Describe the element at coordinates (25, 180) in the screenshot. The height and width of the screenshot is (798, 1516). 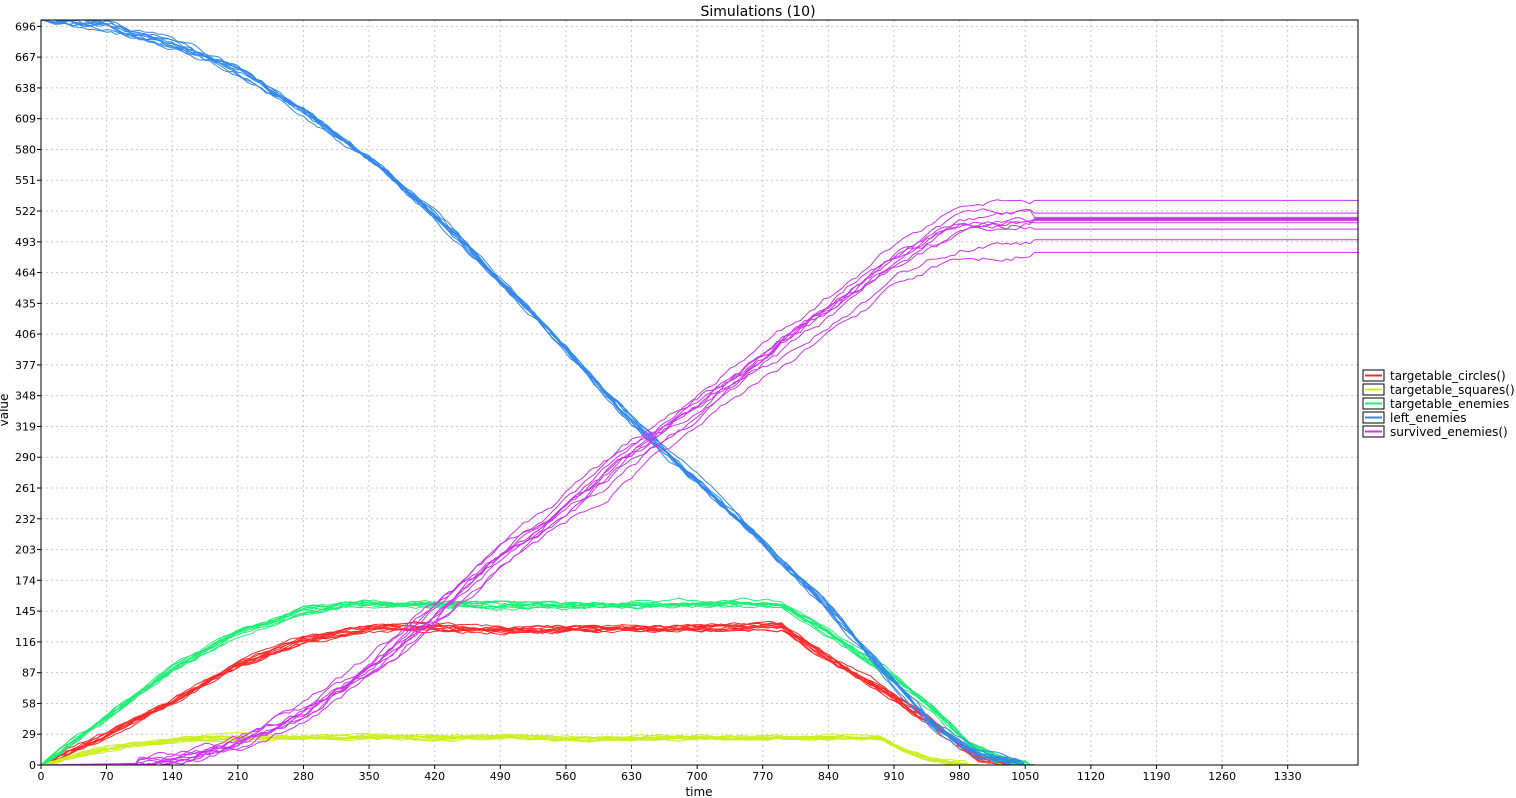
I see `y-tick-label: 551` at that location.